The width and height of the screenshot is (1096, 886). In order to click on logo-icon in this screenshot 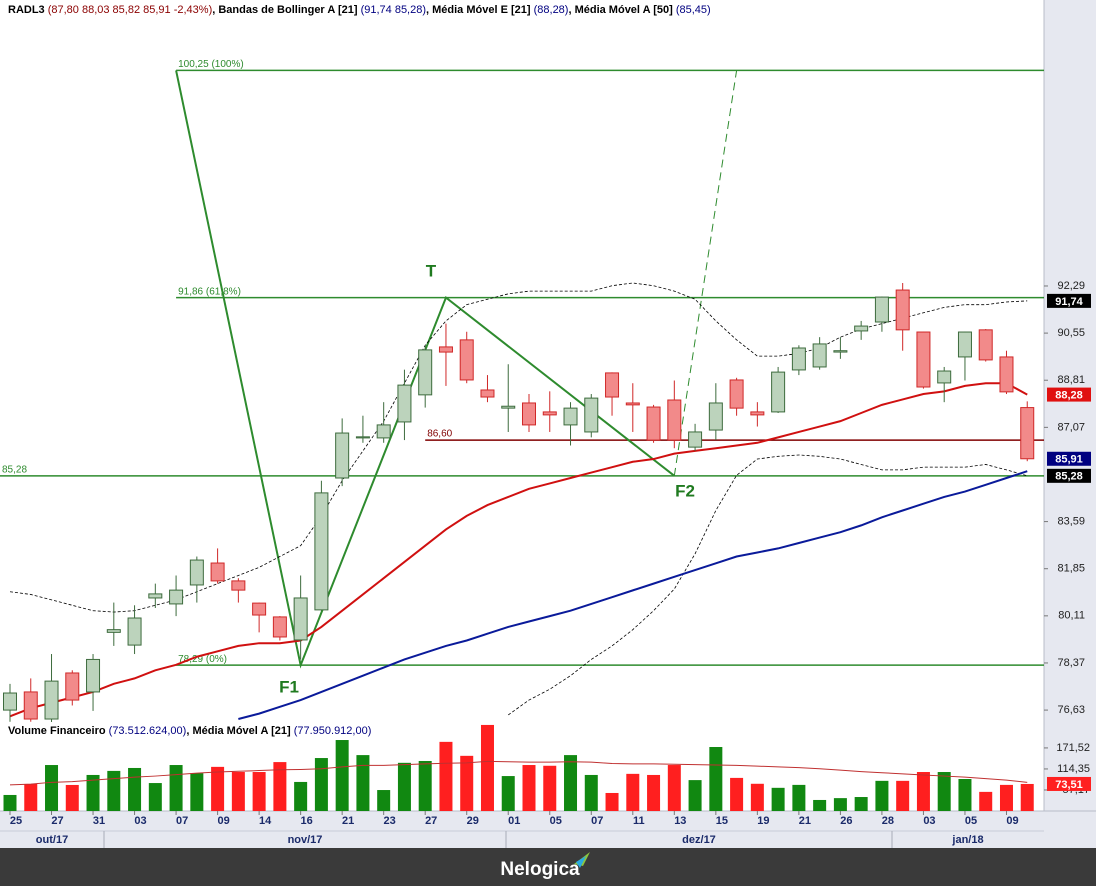, I will do `click(581, 862)`.